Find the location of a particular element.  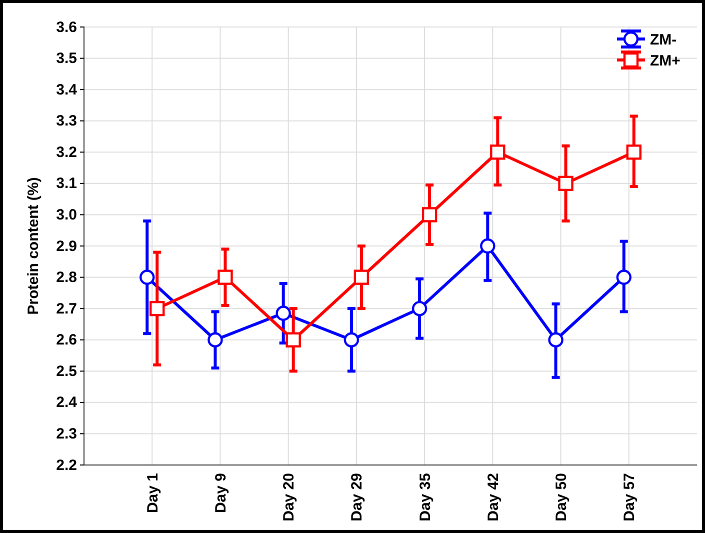

y-tick-label: 2.6 is located at coordinates (66, 340).